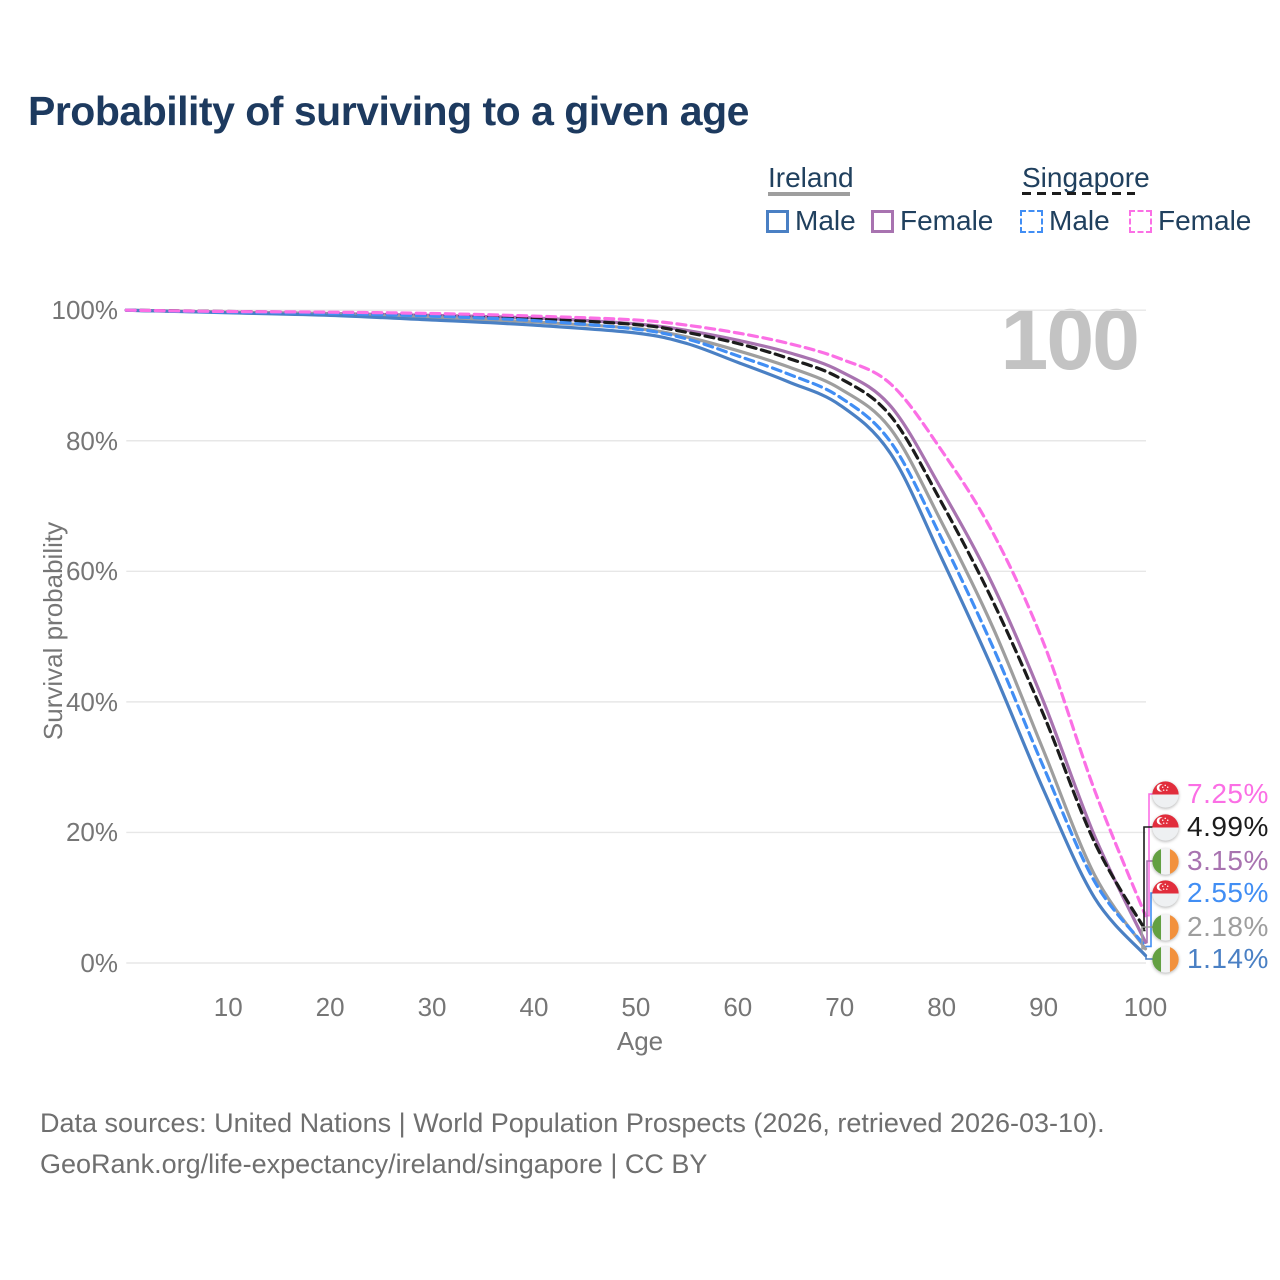 This screenshot has height=1280, width=1280. Describe the element at coordinates (840, 1007) in the screenshot. I see `x-tick-label: 70` at that location.